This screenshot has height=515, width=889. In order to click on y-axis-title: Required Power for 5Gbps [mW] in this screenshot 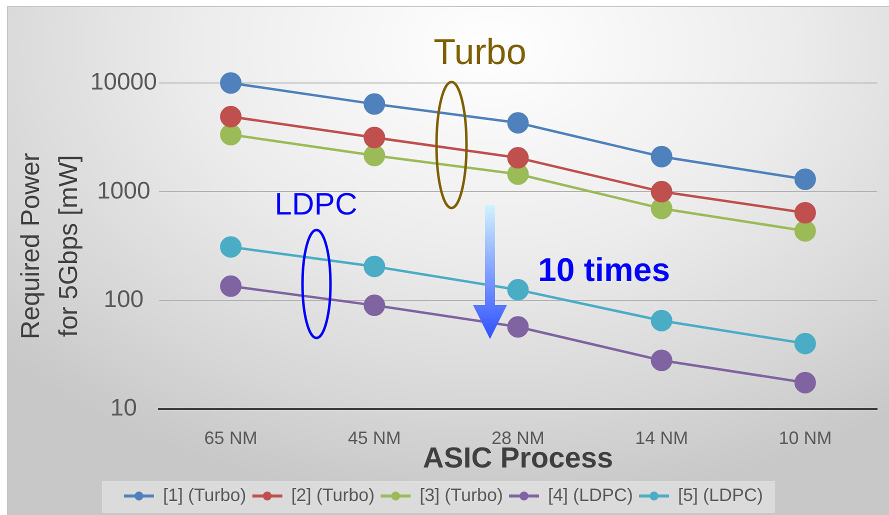, I will do `click(49, 246)`.